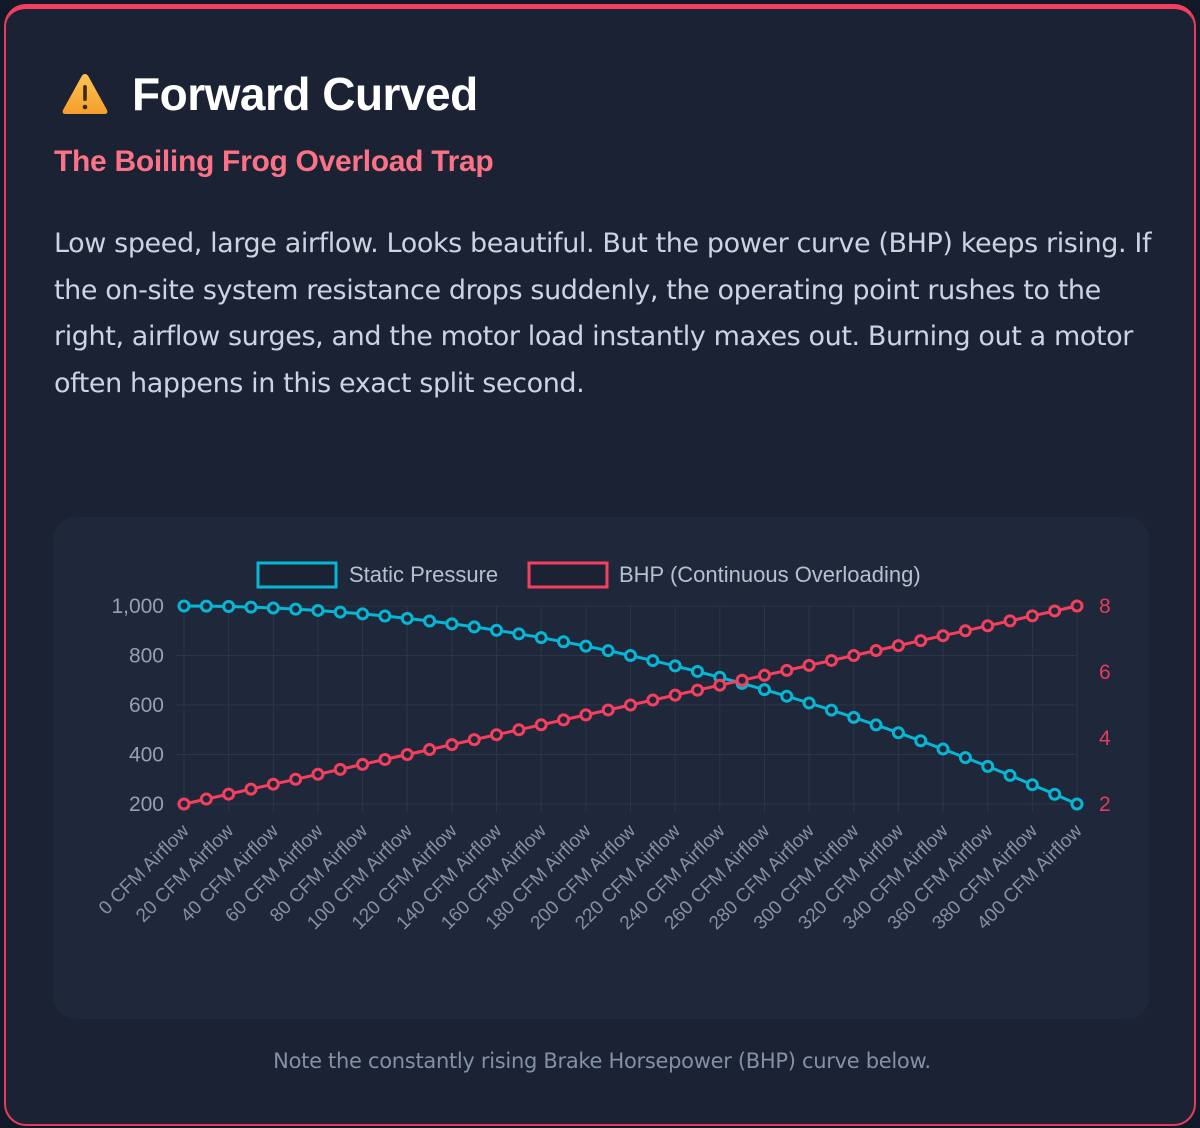  Describe the element at coordinates (423, 574) in the screenshot. I see `legend-label-static-pressure: Static Pressure` at that location.